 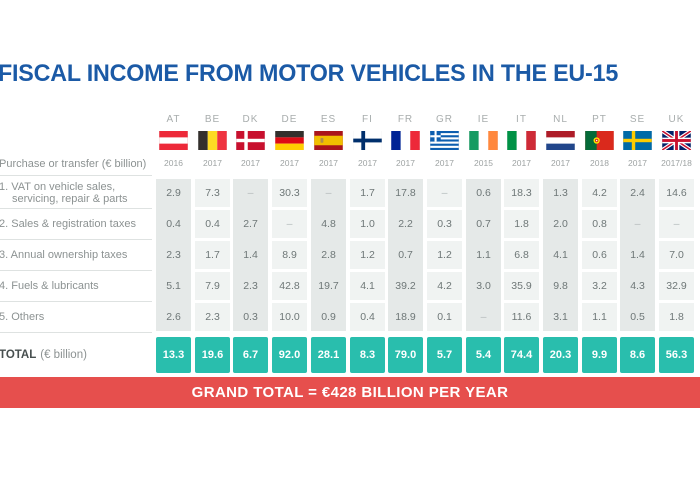 What do you see at coordinates (521, 163) in the screenshot?
I see `year-cell-it: 2017` at bounding box center [521, 163].